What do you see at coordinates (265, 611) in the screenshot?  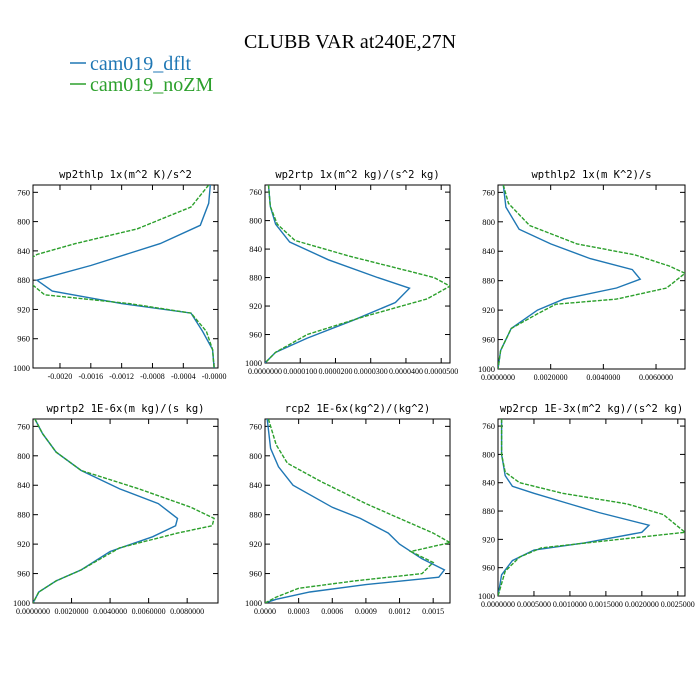 I see `x-tick-label: 0.0000` at bounding box center [265, 611].